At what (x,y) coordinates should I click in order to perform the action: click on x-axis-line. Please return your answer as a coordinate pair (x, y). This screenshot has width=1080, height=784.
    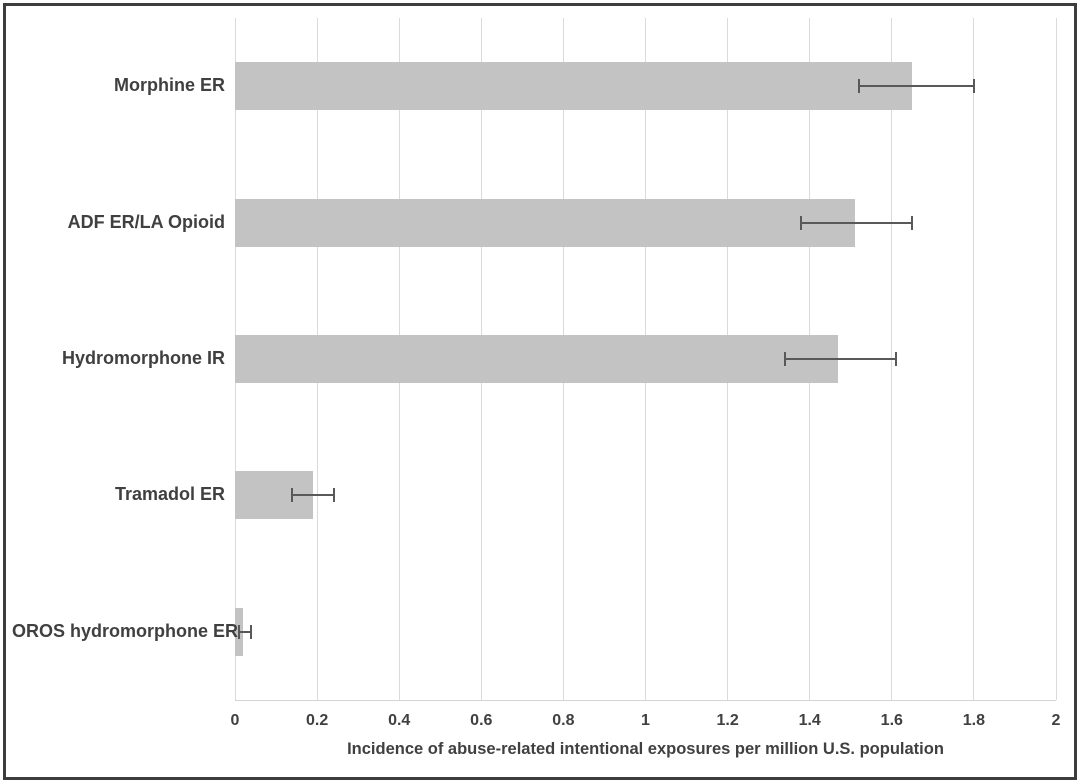
    Looking at the image, I should click on (645, 700).